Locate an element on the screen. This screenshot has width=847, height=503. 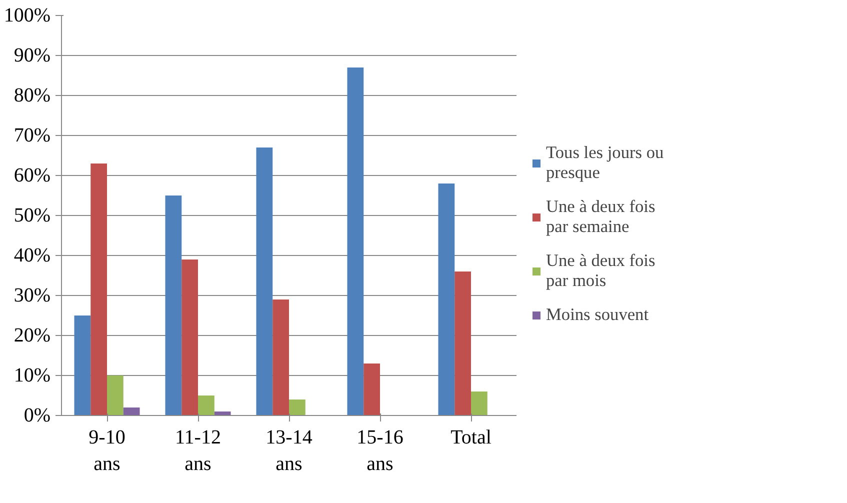
legend-label: Une à deux fois par mois is located at coordinates (601, 271).